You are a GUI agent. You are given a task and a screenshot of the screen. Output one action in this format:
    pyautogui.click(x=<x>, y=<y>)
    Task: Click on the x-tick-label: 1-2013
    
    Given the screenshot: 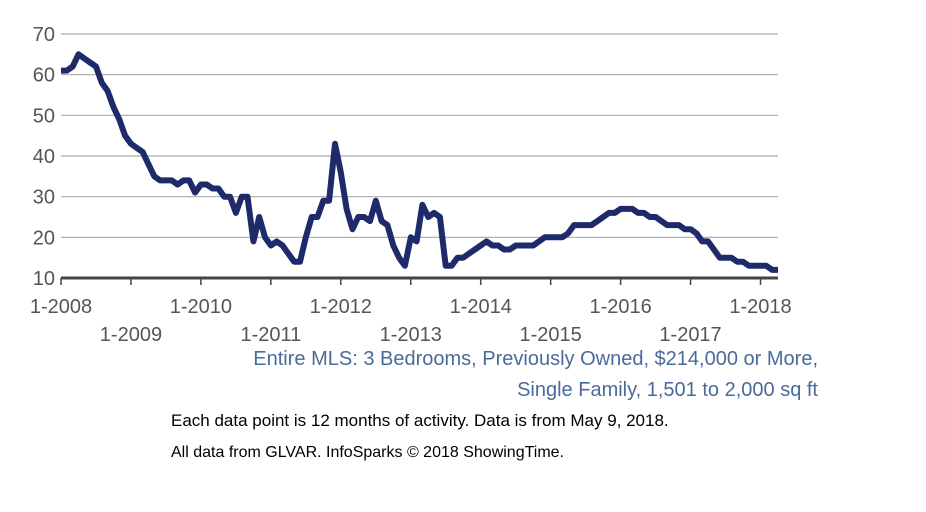 What is the action you would take?
    pyautogui.click(x=411, y=335)
    